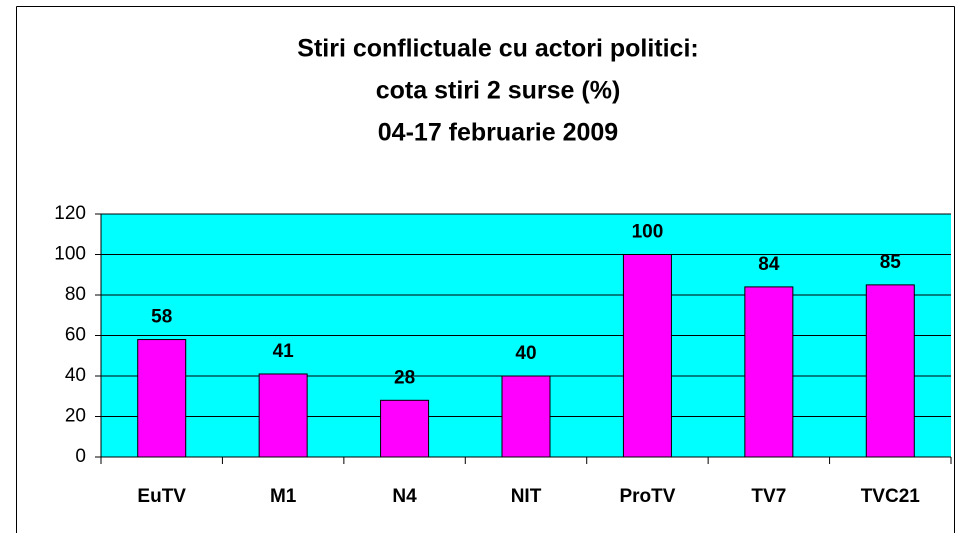 This screenshot has width=959, height=533. What do you see at coordinates (891, 496) in the screenshot?
I see `x-tick-label: TVC21` at bounding box center [891, 496].